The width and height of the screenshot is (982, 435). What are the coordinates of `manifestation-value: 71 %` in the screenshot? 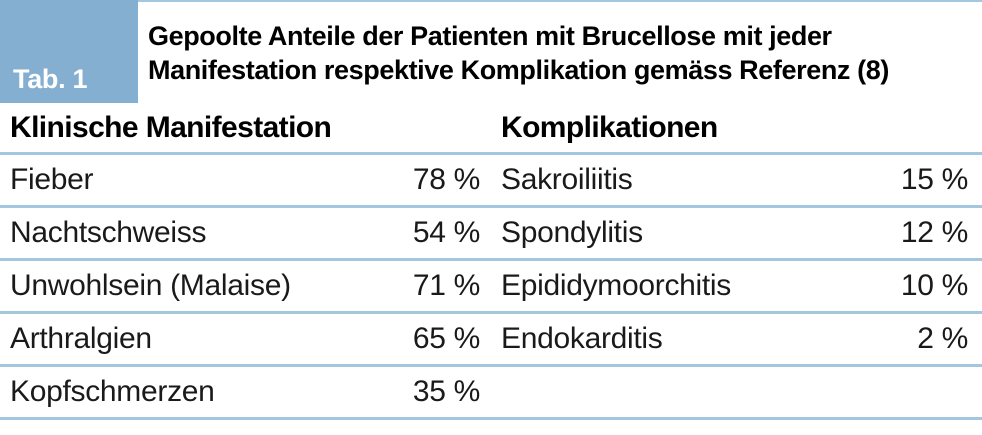 It's located at (446, 285).